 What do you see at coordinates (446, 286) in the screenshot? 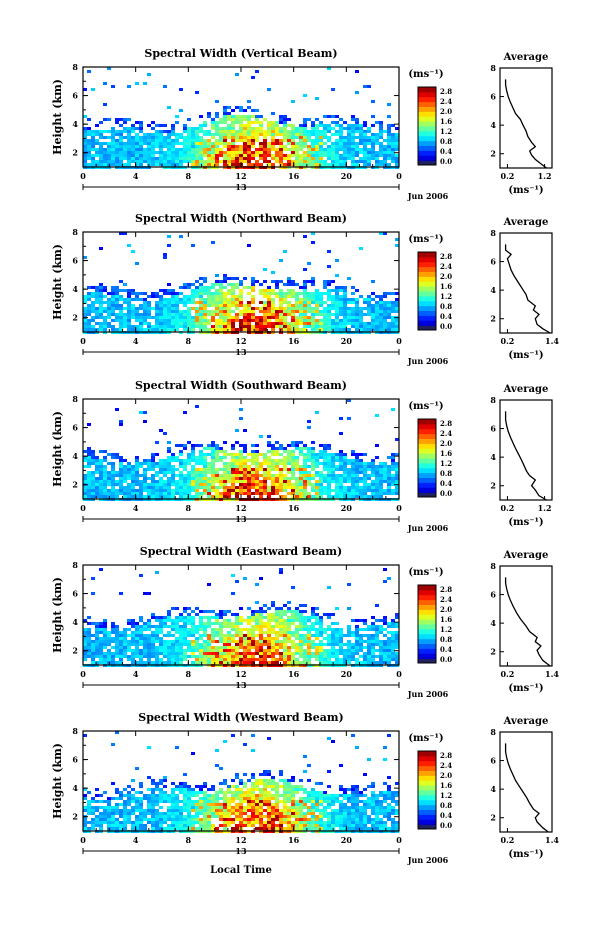
I see `colorbar-tick-label: 1.6` at bounding box center [446, 286].